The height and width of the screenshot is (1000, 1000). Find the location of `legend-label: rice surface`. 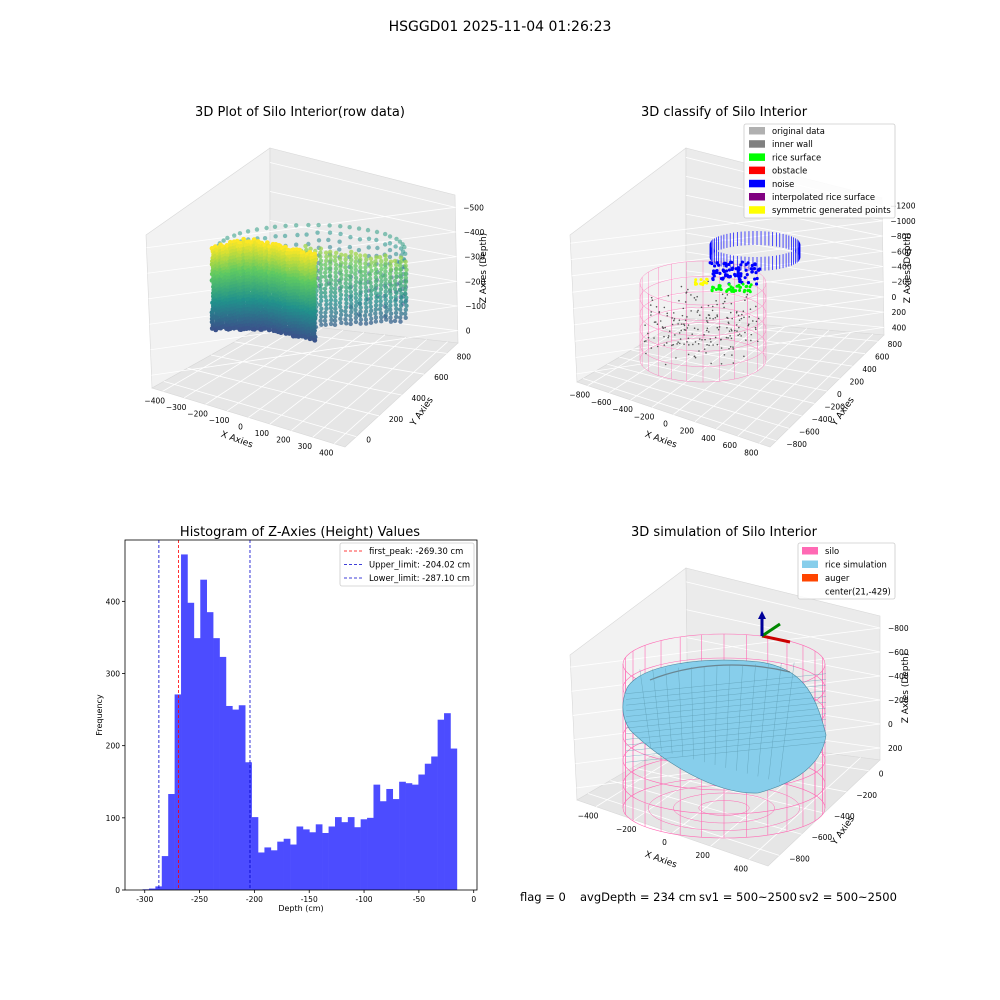

legend-label: rice surface is located at coordinates (796, 157).